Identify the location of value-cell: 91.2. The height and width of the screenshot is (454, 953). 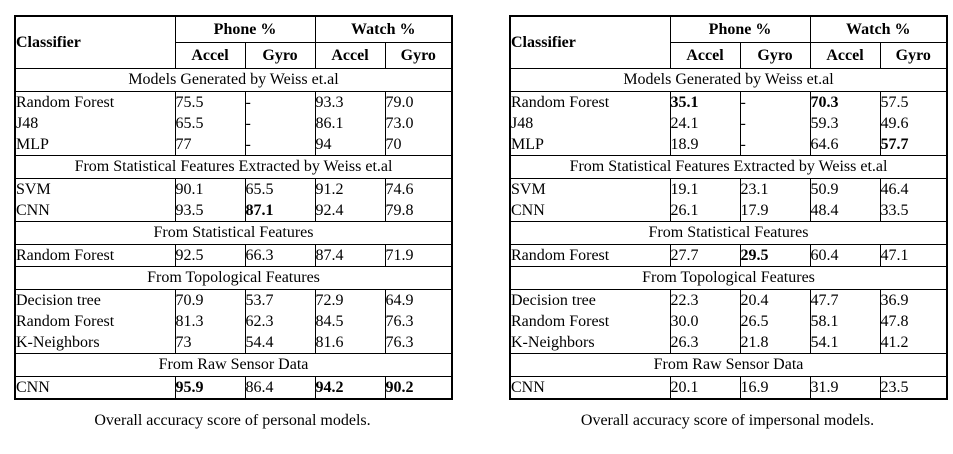
(350, 189).